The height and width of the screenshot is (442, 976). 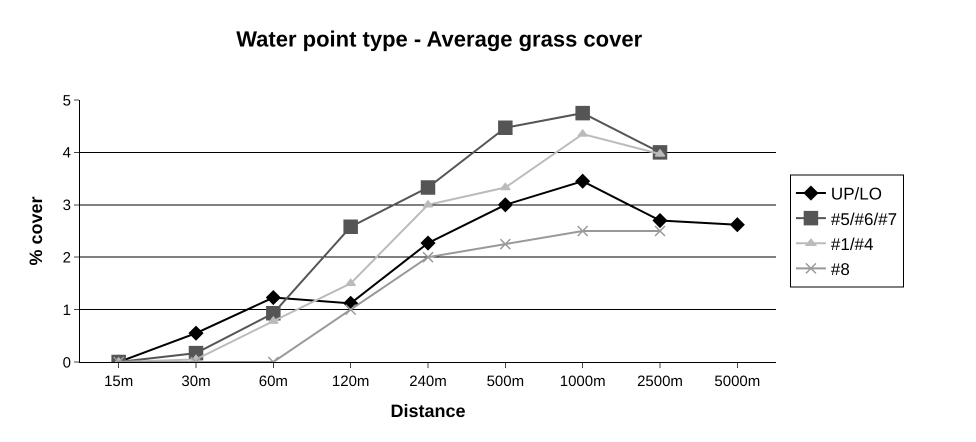 I want to click on legend-label: UP/LO, so click(x=856, y=194).